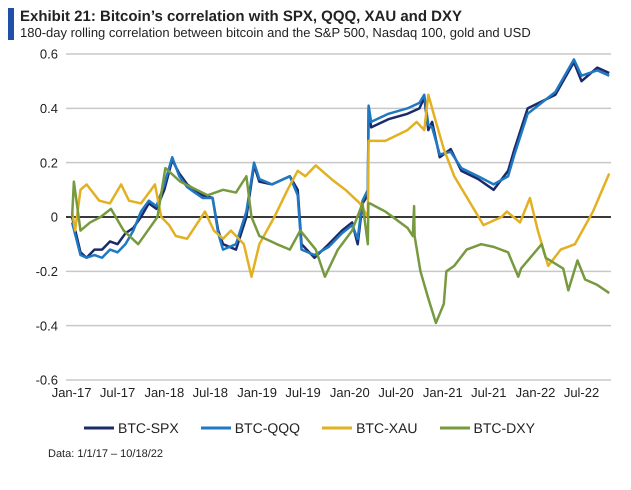  Describe the element at coordinates (257, 392) in the screenshot. I see `x-tick-label: Jan-19` at that location.